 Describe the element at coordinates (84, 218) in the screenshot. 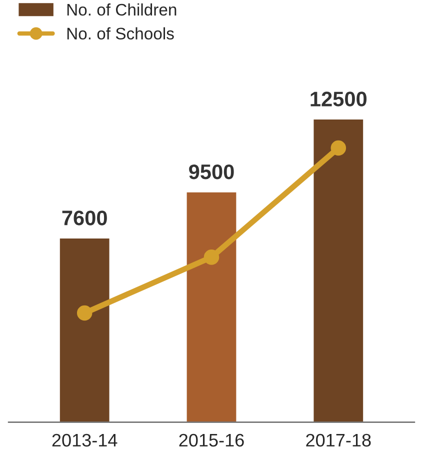

I see `data-label: 7600` at that location.